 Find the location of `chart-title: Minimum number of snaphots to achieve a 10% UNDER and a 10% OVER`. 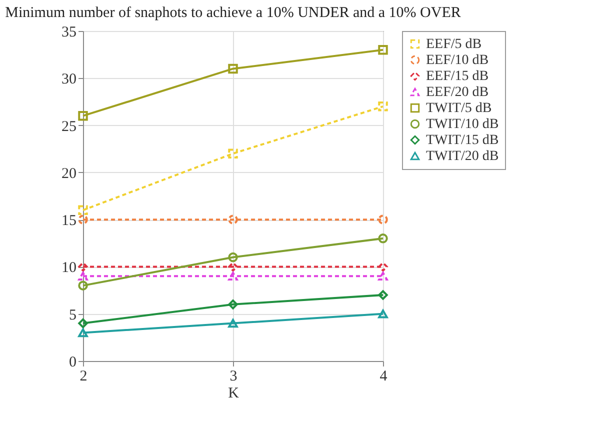

chart-title: Minimum number of snaphots to achieve a 10% UNDER and a 10% OVER is located at coordinates (233, 13).